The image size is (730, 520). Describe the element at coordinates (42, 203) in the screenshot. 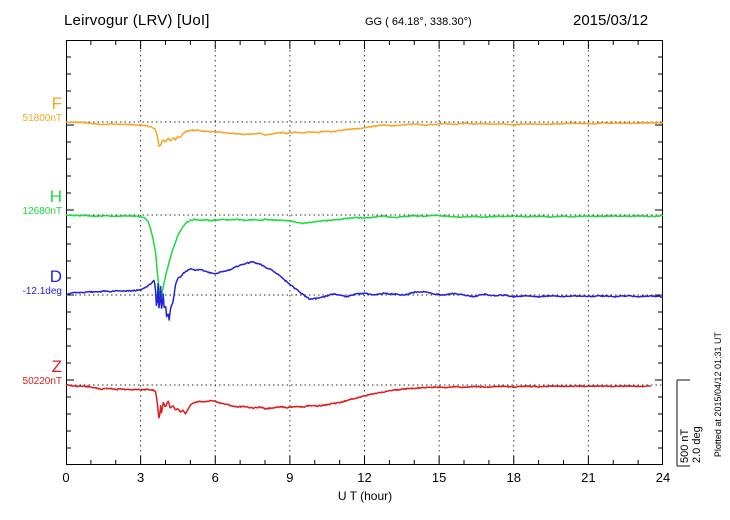

I see `component-label-h: H 12680nT` at that location.